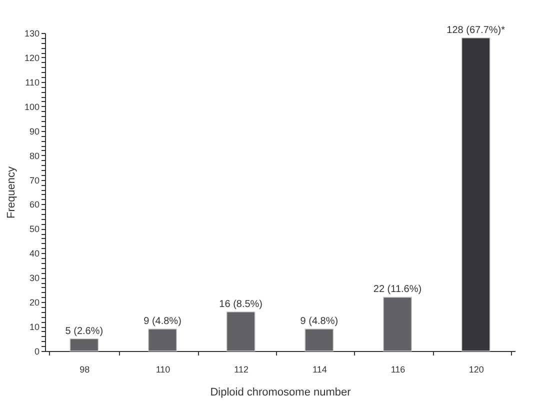  I want to click on y-tick-label: 80, so click(34, 155).